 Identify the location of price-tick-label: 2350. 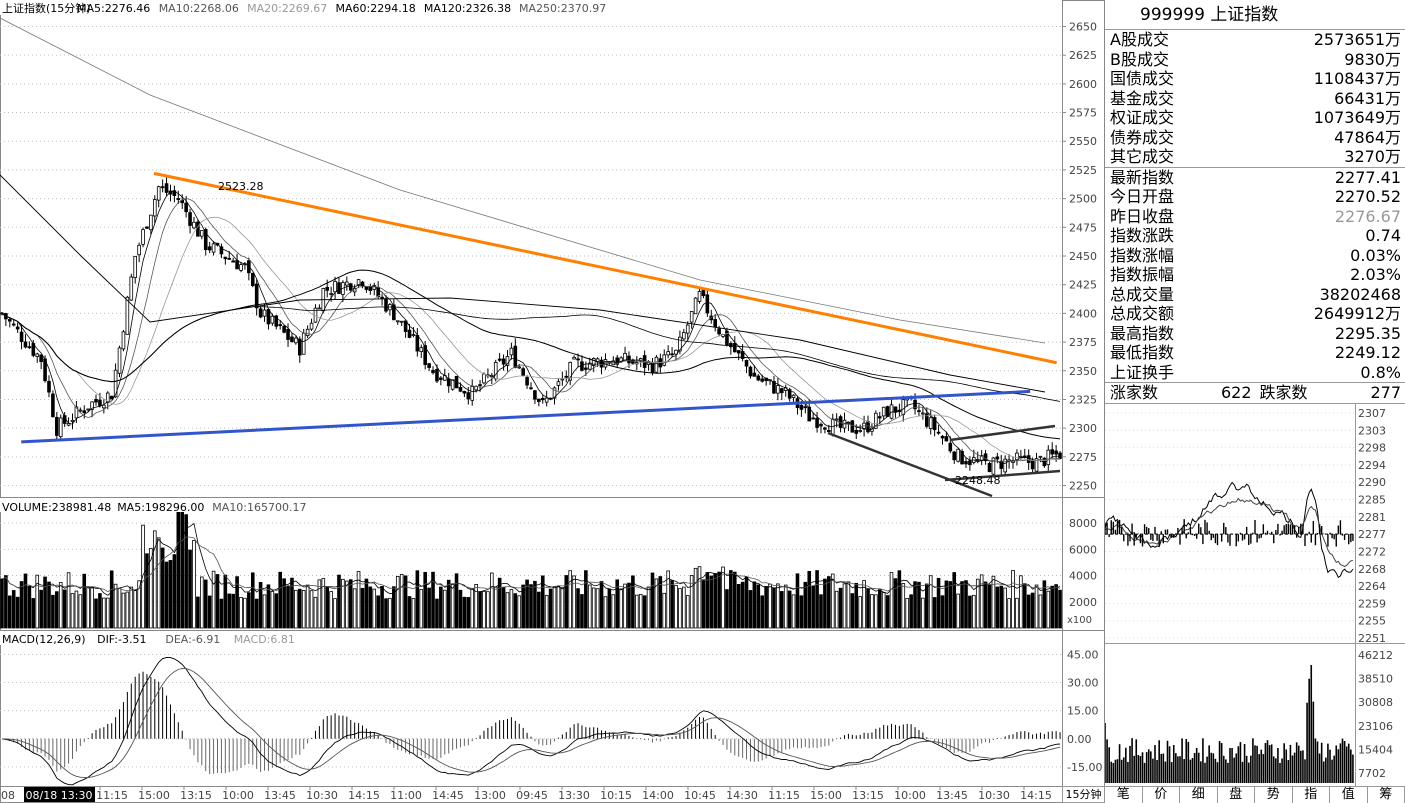
(1083, 371).